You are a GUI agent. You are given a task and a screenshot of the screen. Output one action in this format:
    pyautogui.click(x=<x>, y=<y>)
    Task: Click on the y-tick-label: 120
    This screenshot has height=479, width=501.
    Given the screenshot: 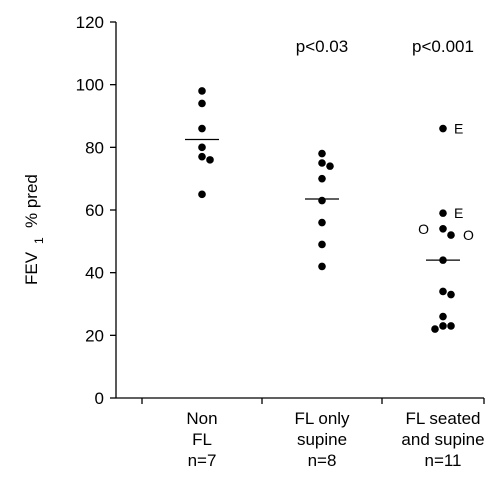 What is the action you would take?
    pyautogui.click(x=90, y=22)
    